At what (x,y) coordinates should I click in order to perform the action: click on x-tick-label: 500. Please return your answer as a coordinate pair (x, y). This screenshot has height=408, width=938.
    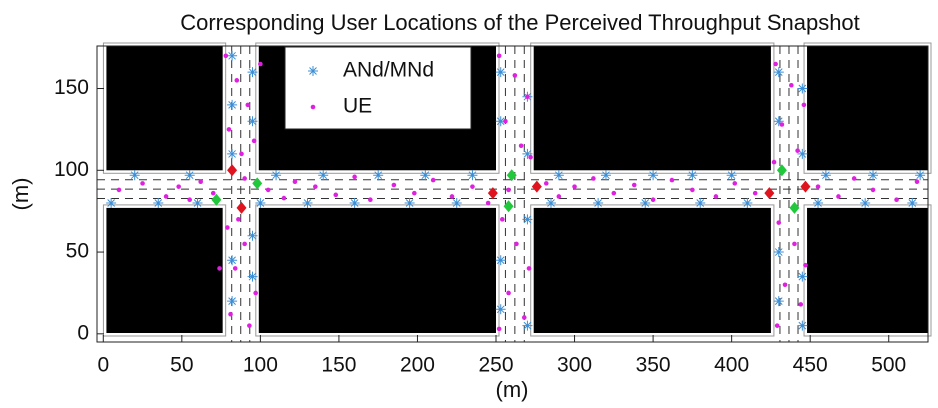
    Looking at the image, I should click on (888, 365).